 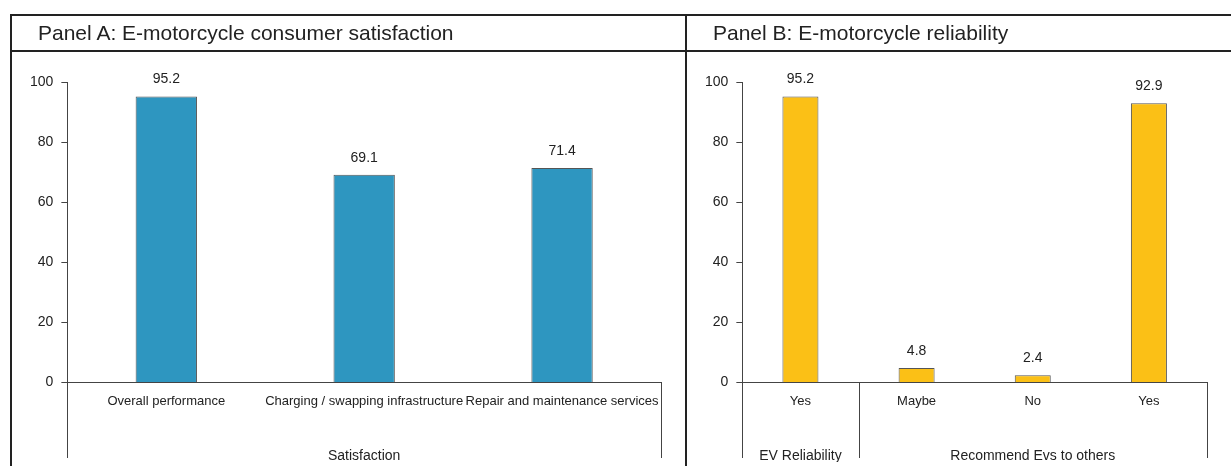 I want to click on x-tick-label: No, so click(x=1033, y=400).